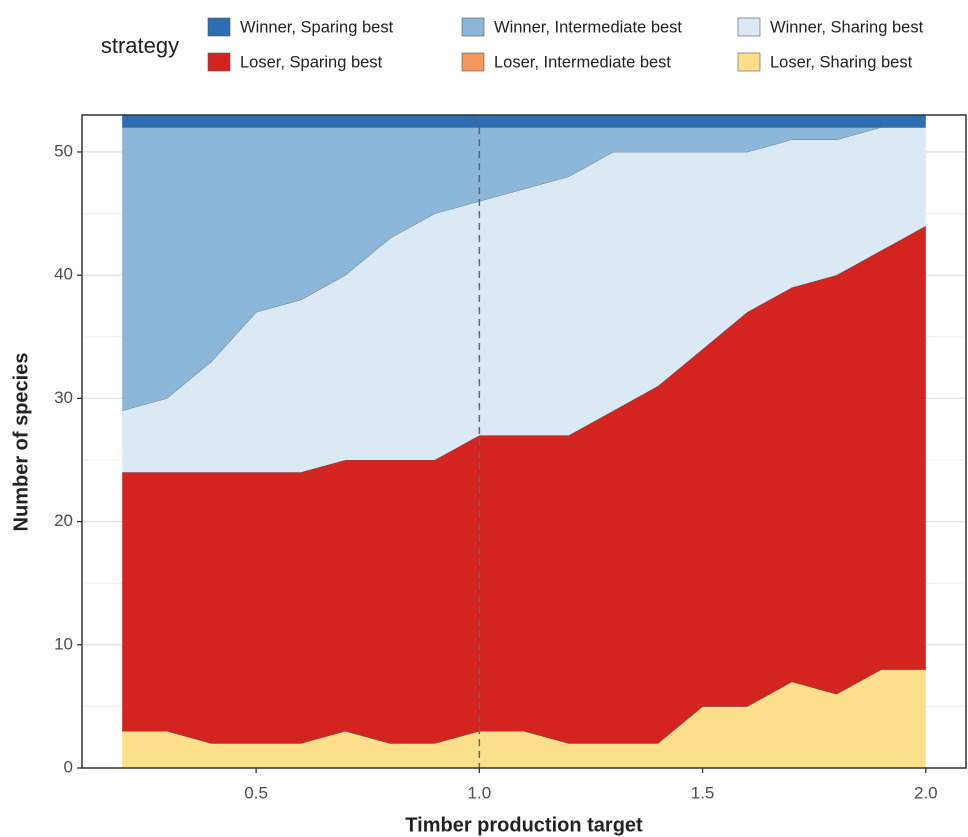  I want to click on area-edge, so click(524, 706).